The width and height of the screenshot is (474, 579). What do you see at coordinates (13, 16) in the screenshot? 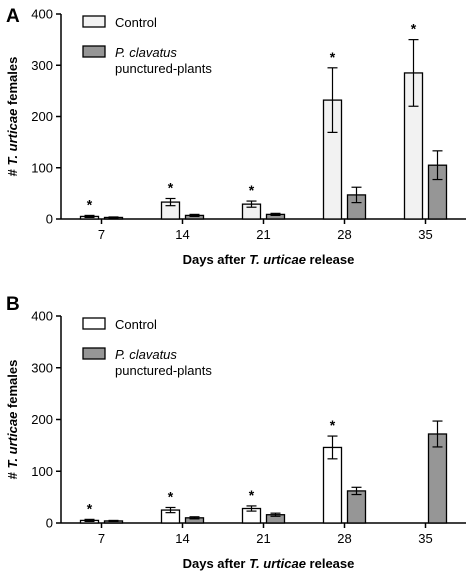
I see `panel-label: A` at bounding box center [13, 16].